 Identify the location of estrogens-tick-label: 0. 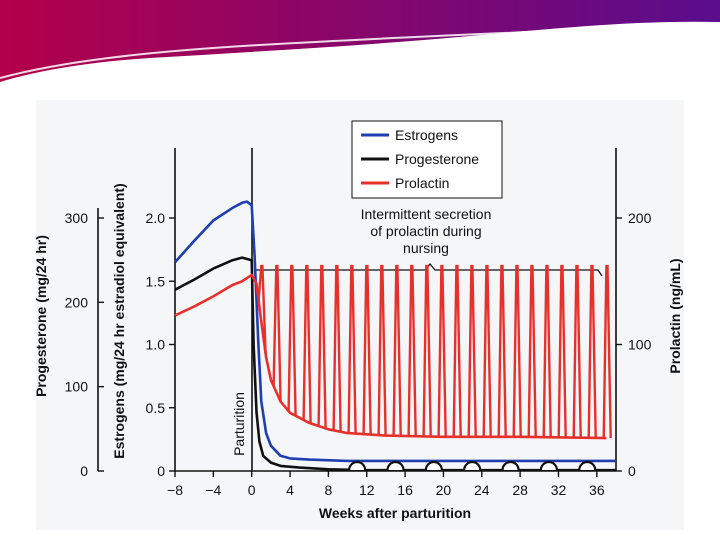
(161, 471).